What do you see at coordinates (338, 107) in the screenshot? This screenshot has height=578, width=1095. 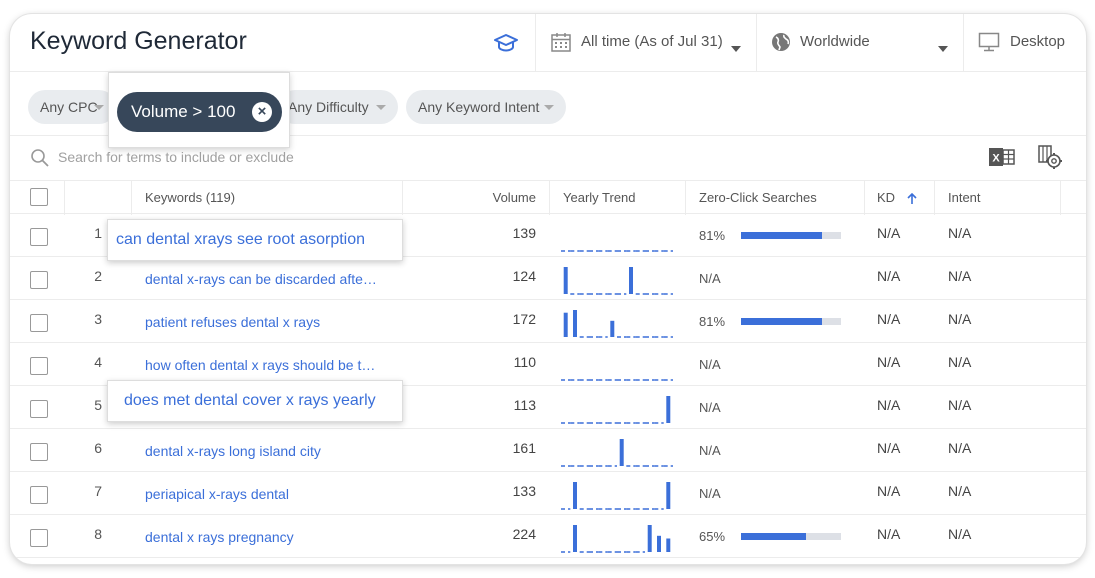 I see `difficulty-filter: Any Difficulty` at bounding box center [338, 107].